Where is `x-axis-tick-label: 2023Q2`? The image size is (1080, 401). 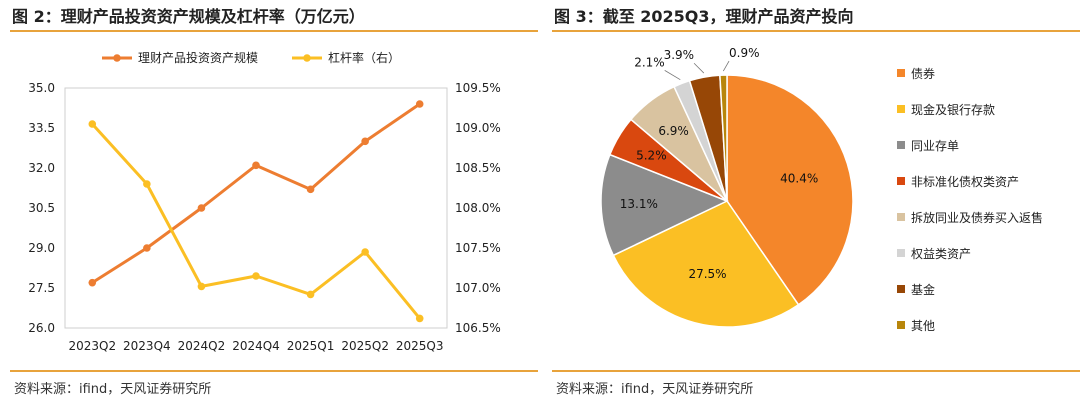
x-axis-tick-label: 2023Q2 is located at coordinates (92, 346).